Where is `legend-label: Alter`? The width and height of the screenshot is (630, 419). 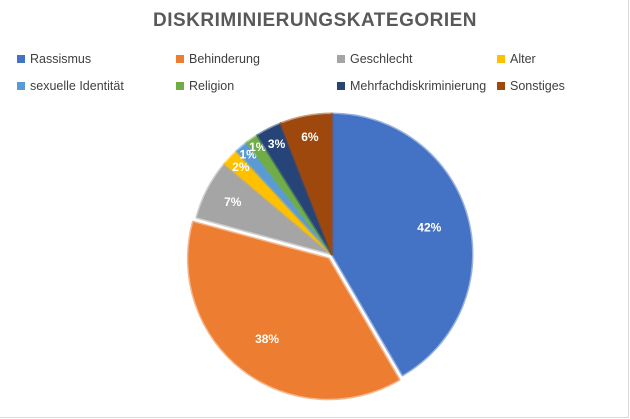 legend-label: Alter is located at coordinates (523, 59).